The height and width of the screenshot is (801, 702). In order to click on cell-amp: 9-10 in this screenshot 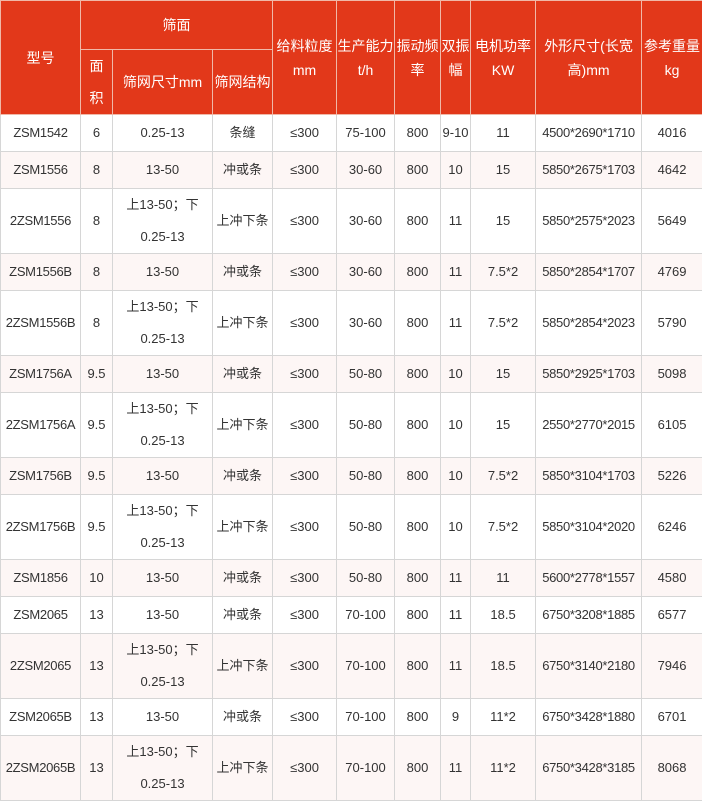, I will do `click(456, 133)`.